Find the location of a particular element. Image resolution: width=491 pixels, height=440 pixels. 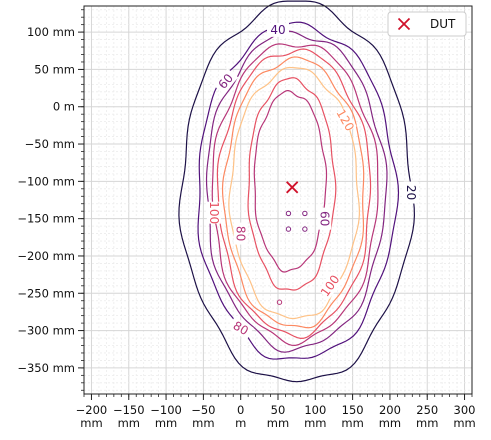

x-tick-label: 200 mm is located at coordinates (390, 416).